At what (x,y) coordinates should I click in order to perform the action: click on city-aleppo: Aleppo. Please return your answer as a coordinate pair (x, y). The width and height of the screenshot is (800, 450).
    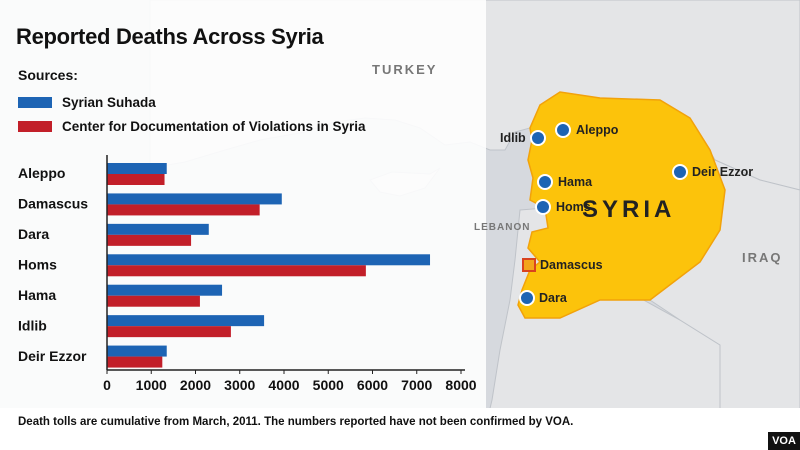
    Looking at the image, I should click on (586, 130).